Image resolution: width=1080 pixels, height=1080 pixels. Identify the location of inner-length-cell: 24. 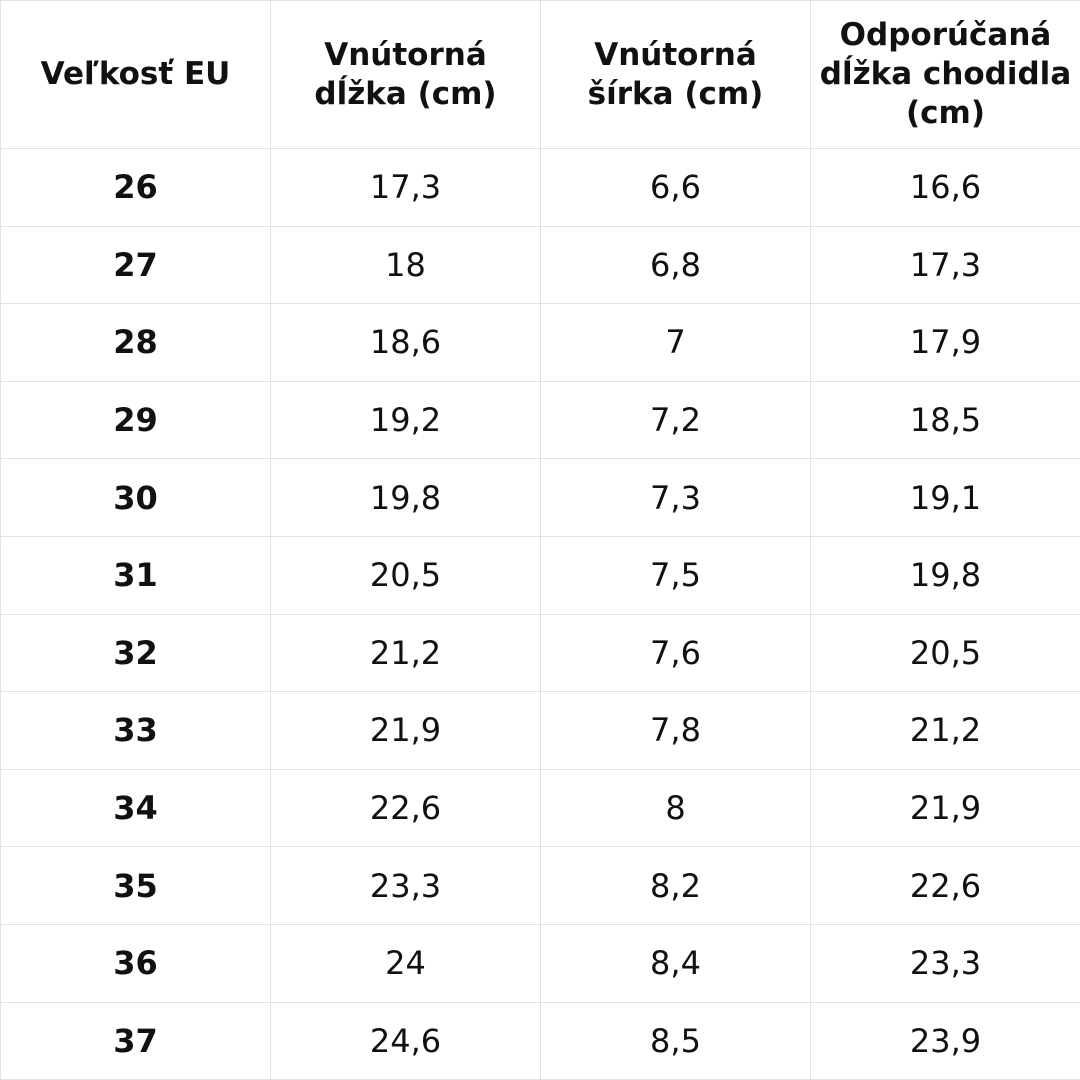
(405, 963).